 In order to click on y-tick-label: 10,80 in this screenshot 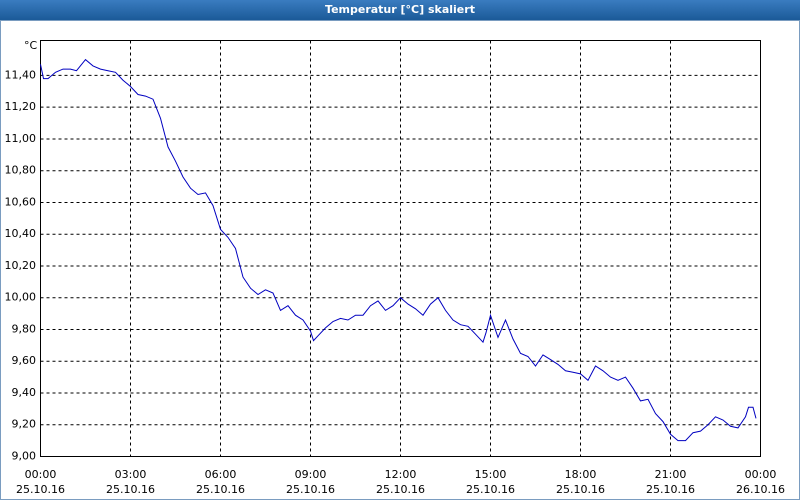, I will do `click(21, 170)`.